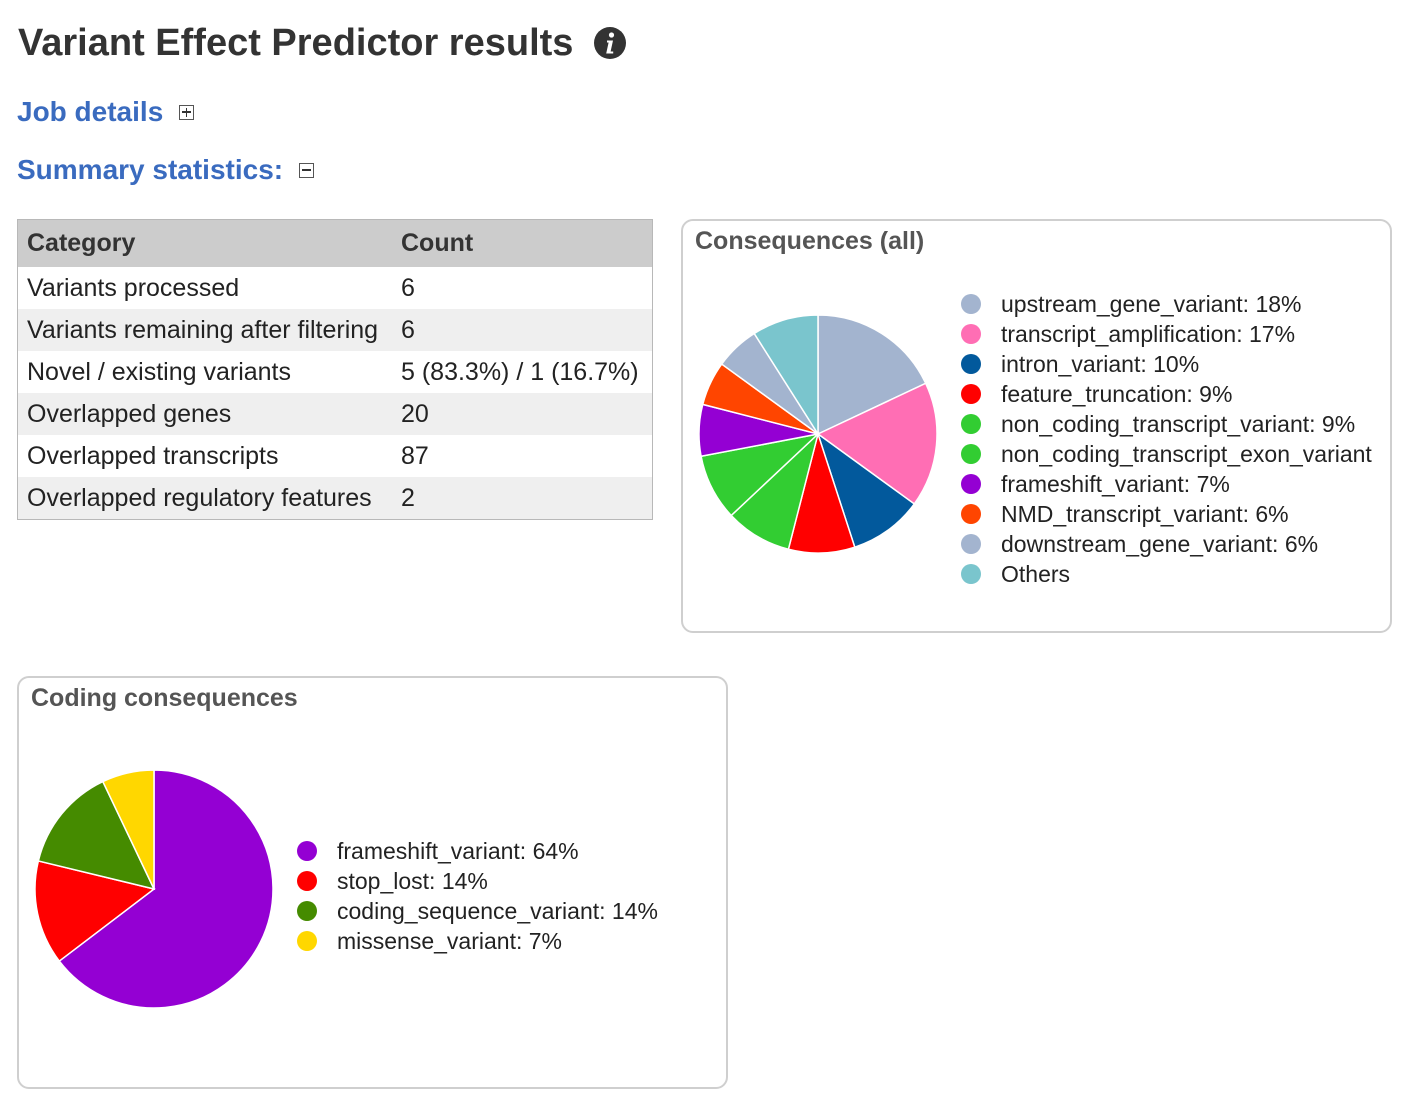 Image resolution: width=1420 pixels, height=1120 pixels. Describe the element at coordinates (810, 241) in the screenshot. I see `chart-title: Consequences (all)` at that location.